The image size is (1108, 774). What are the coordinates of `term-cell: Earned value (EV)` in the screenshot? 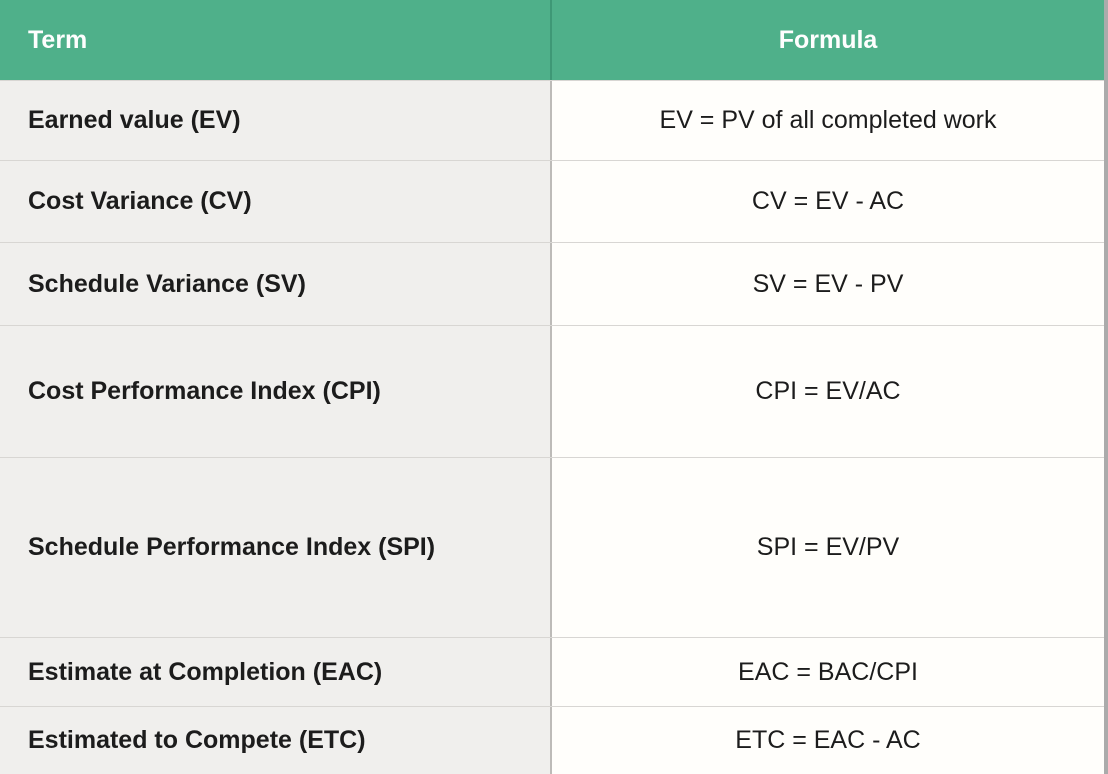 It's located at (276, 120).